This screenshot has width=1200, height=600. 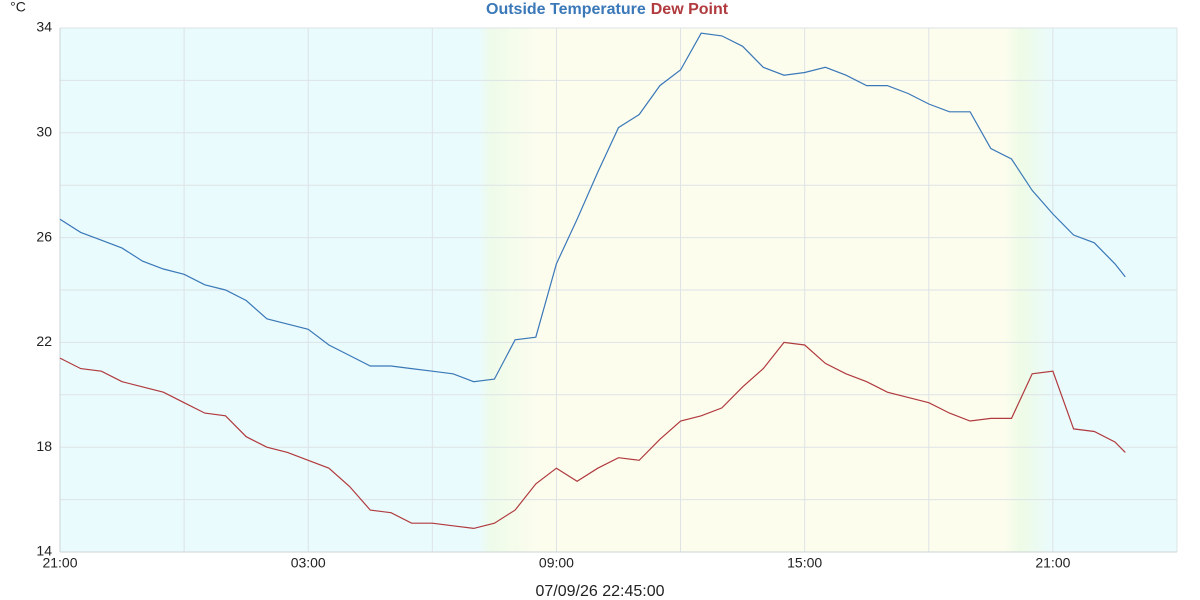 I want to click on y-tick-label: 30, so click(x=44, y=132).